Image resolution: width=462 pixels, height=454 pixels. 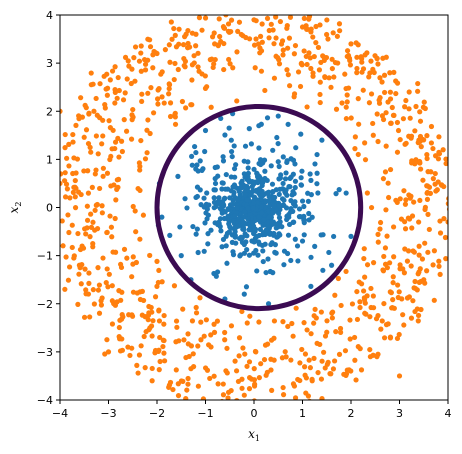 What do you see at coordinates (351, 413) in the screenshot?
I see `x-tick-label: 2` at bounding box center [351, 413].